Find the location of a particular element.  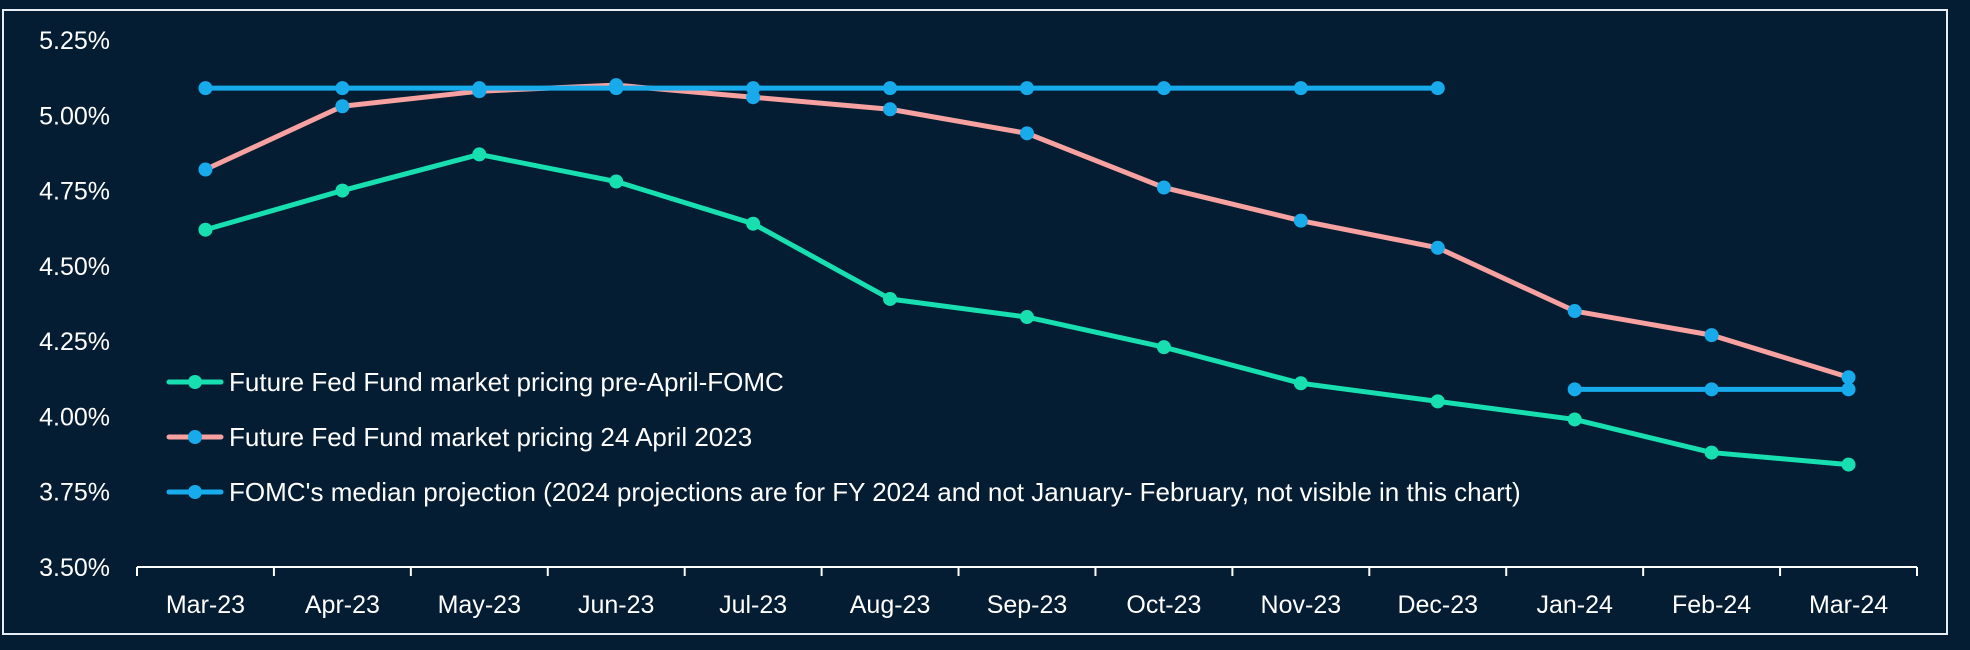

y-tick-label: 5.00% is located at coordinates (74, 116).